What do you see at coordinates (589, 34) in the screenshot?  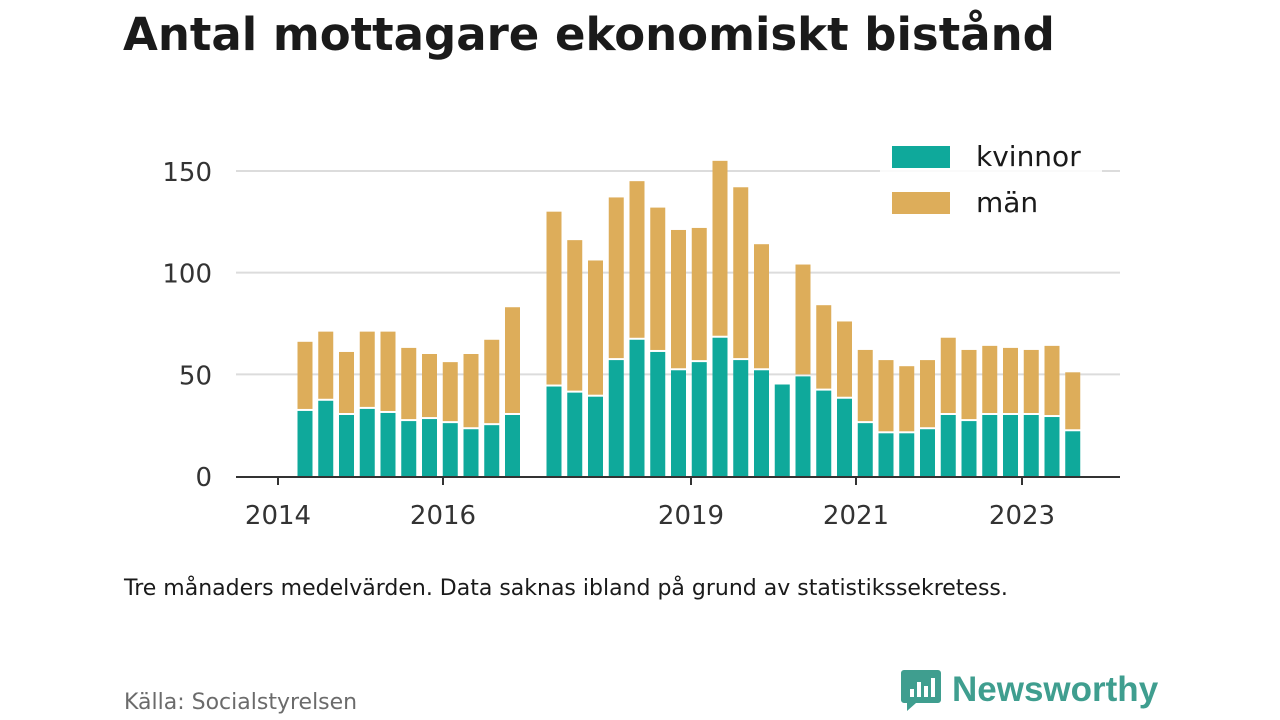 I see `chart-title: Antal mottagare ekonomiskt bistånd` at bounding box center [589, 34].